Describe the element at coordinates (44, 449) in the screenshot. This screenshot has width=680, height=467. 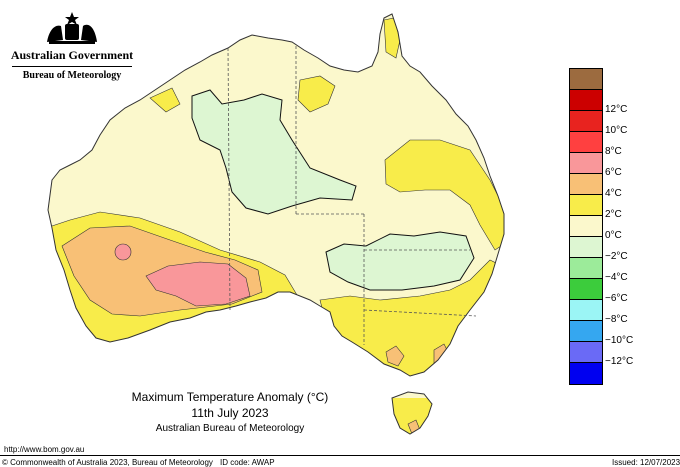
I see `footer-url: http://www.bom.gov.au` at that location.